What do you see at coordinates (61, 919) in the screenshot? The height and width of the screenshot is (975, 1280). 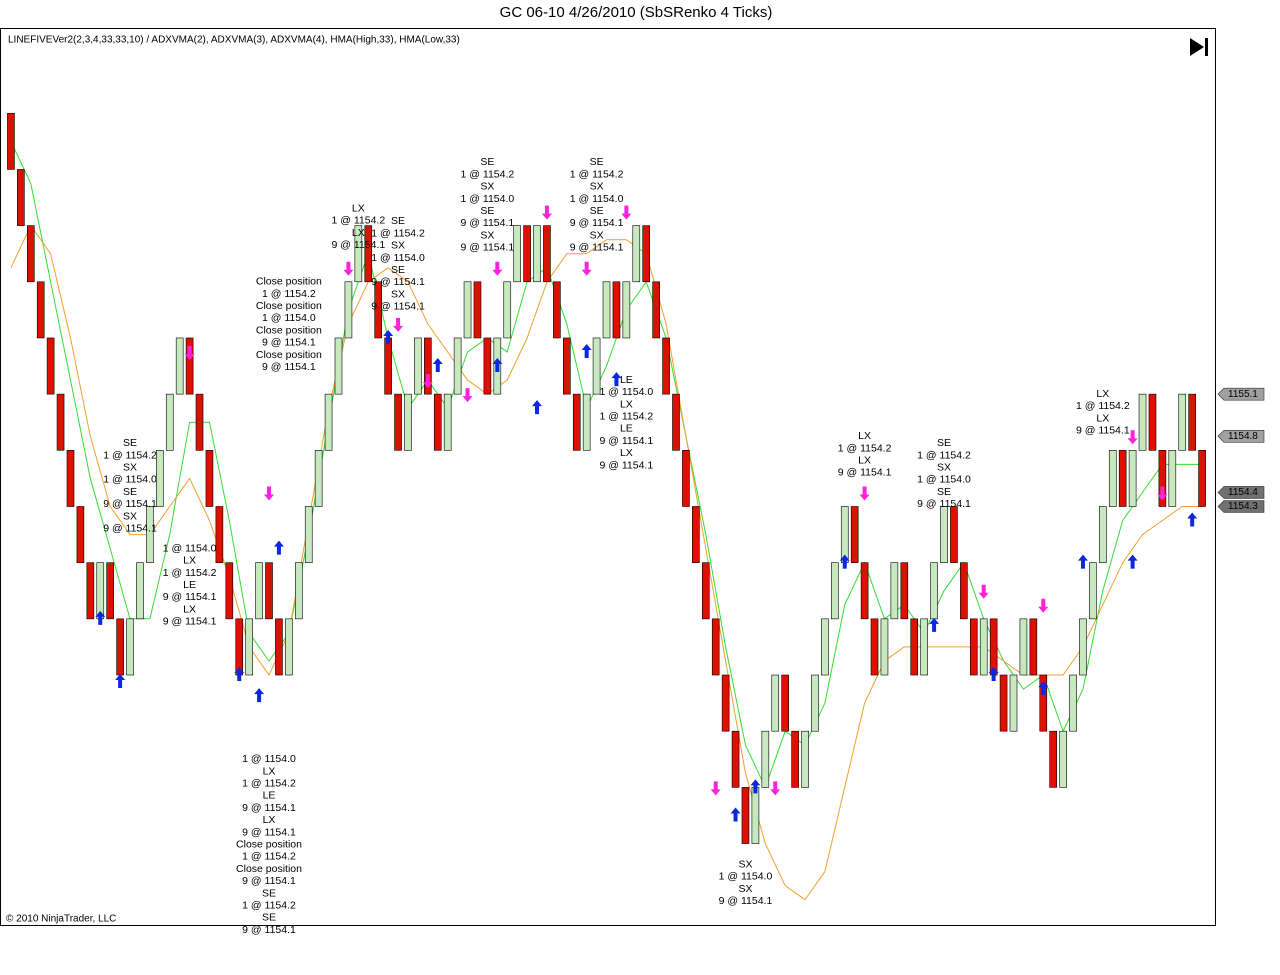 I see `copyright: © 2010 NinjaTrader, LLC` at bounding box center [61, 919].